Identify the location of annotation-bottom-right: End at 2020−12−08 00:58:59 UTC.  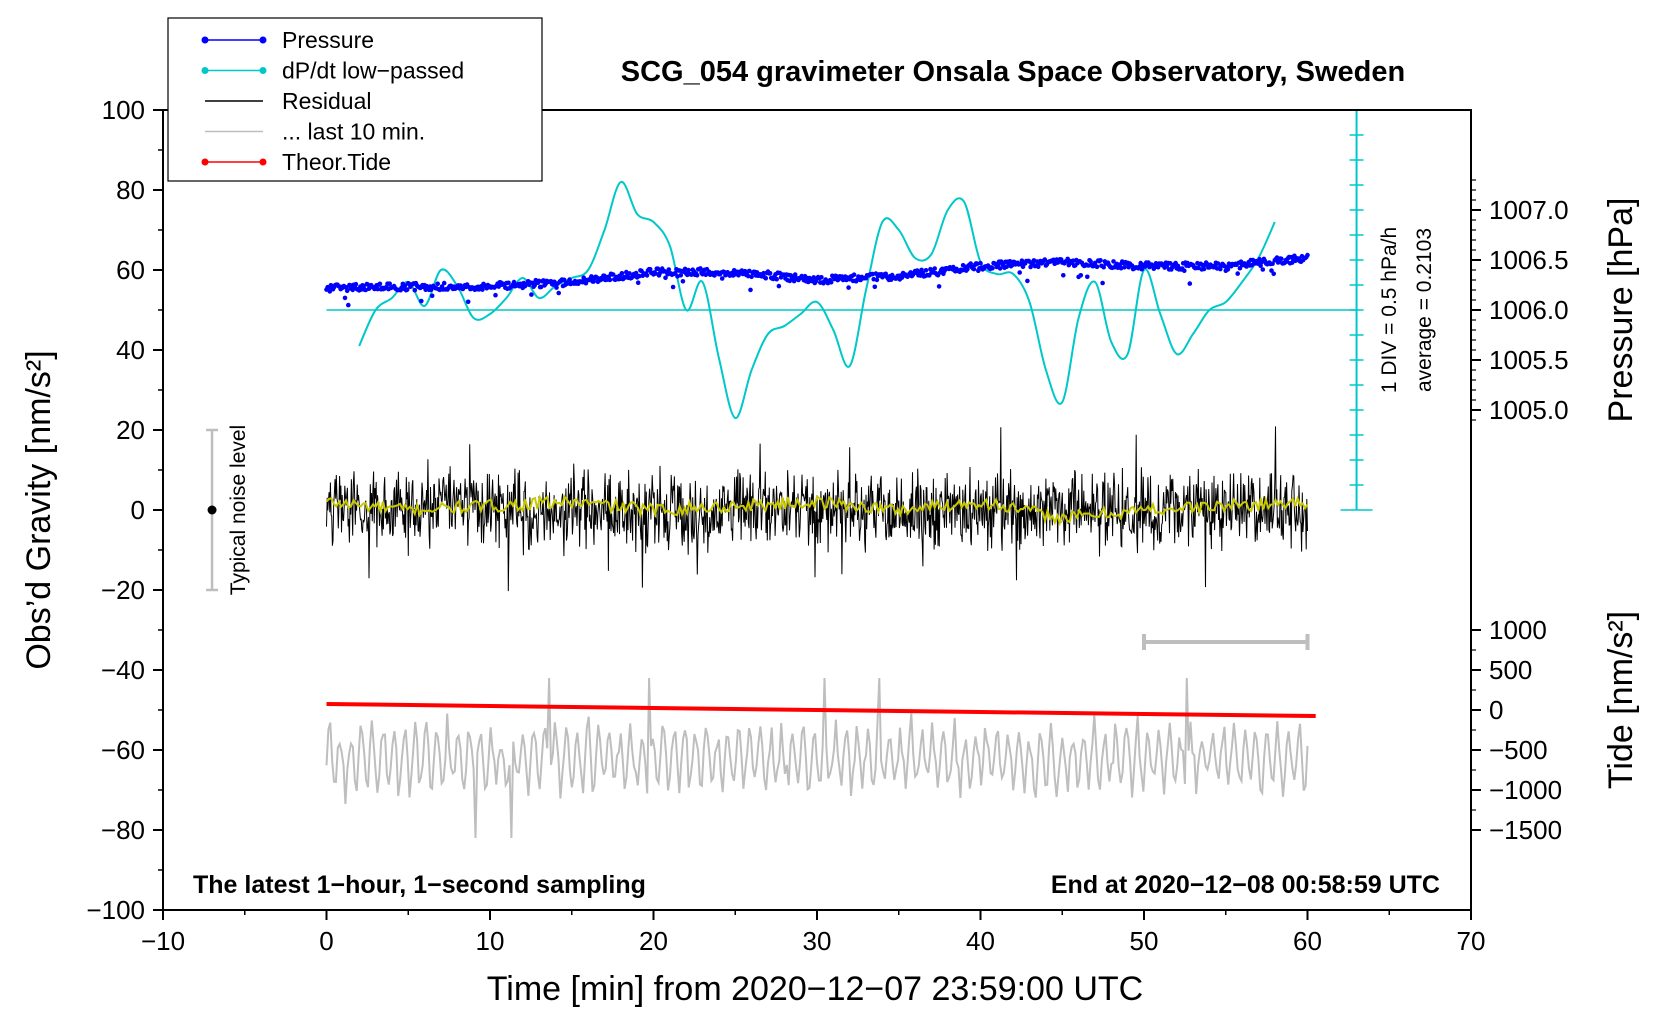
(1245, 885).